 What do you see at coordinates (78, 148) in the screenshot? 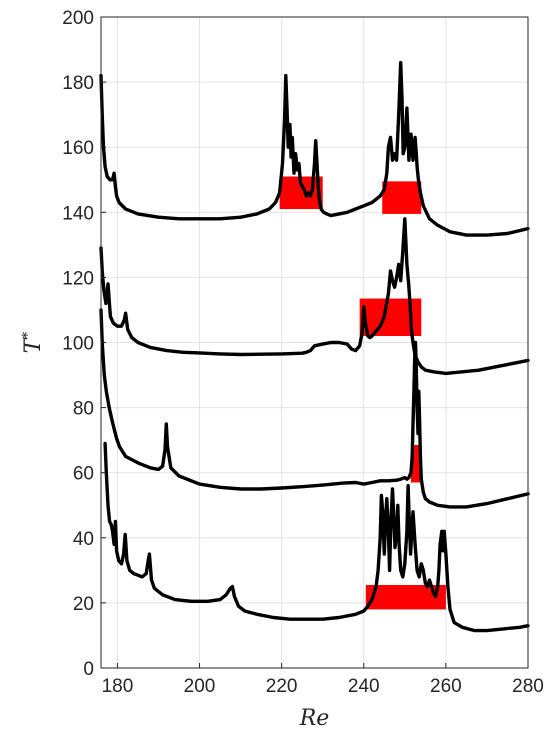
I see `y-tick-label: 160` at bounding box center [78, 148].